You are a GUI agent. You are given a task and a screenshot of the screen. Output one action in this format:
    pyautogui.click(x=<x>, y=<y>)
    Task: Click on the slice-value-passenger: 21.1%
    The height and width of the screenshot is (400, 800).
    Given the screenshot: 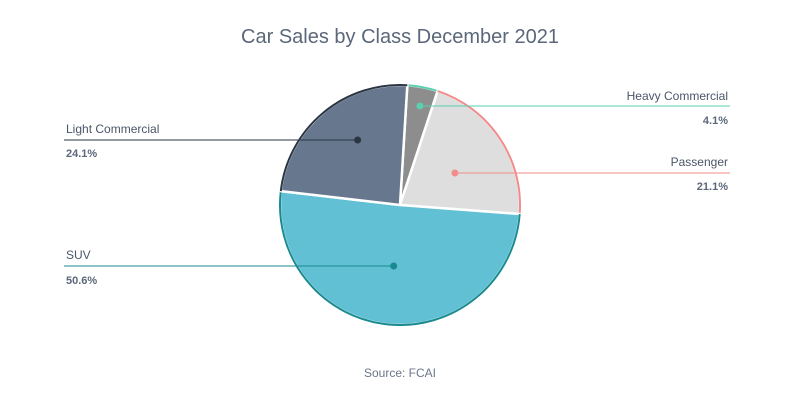 What is the action you would take?
    pyautogui.click(x=712, y=187)
    